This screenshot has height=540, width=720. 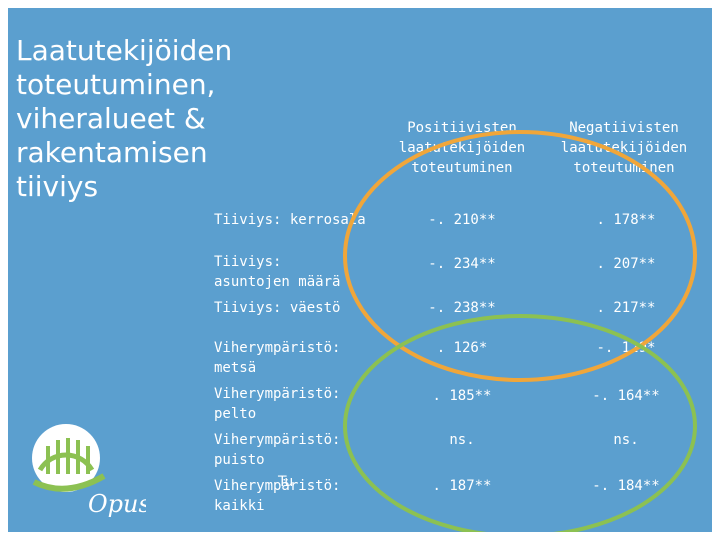 What do you see at coordinates (57, 186) in the screenshot?
I see `title-line: tiiviys` at bounding box center [57, 186].